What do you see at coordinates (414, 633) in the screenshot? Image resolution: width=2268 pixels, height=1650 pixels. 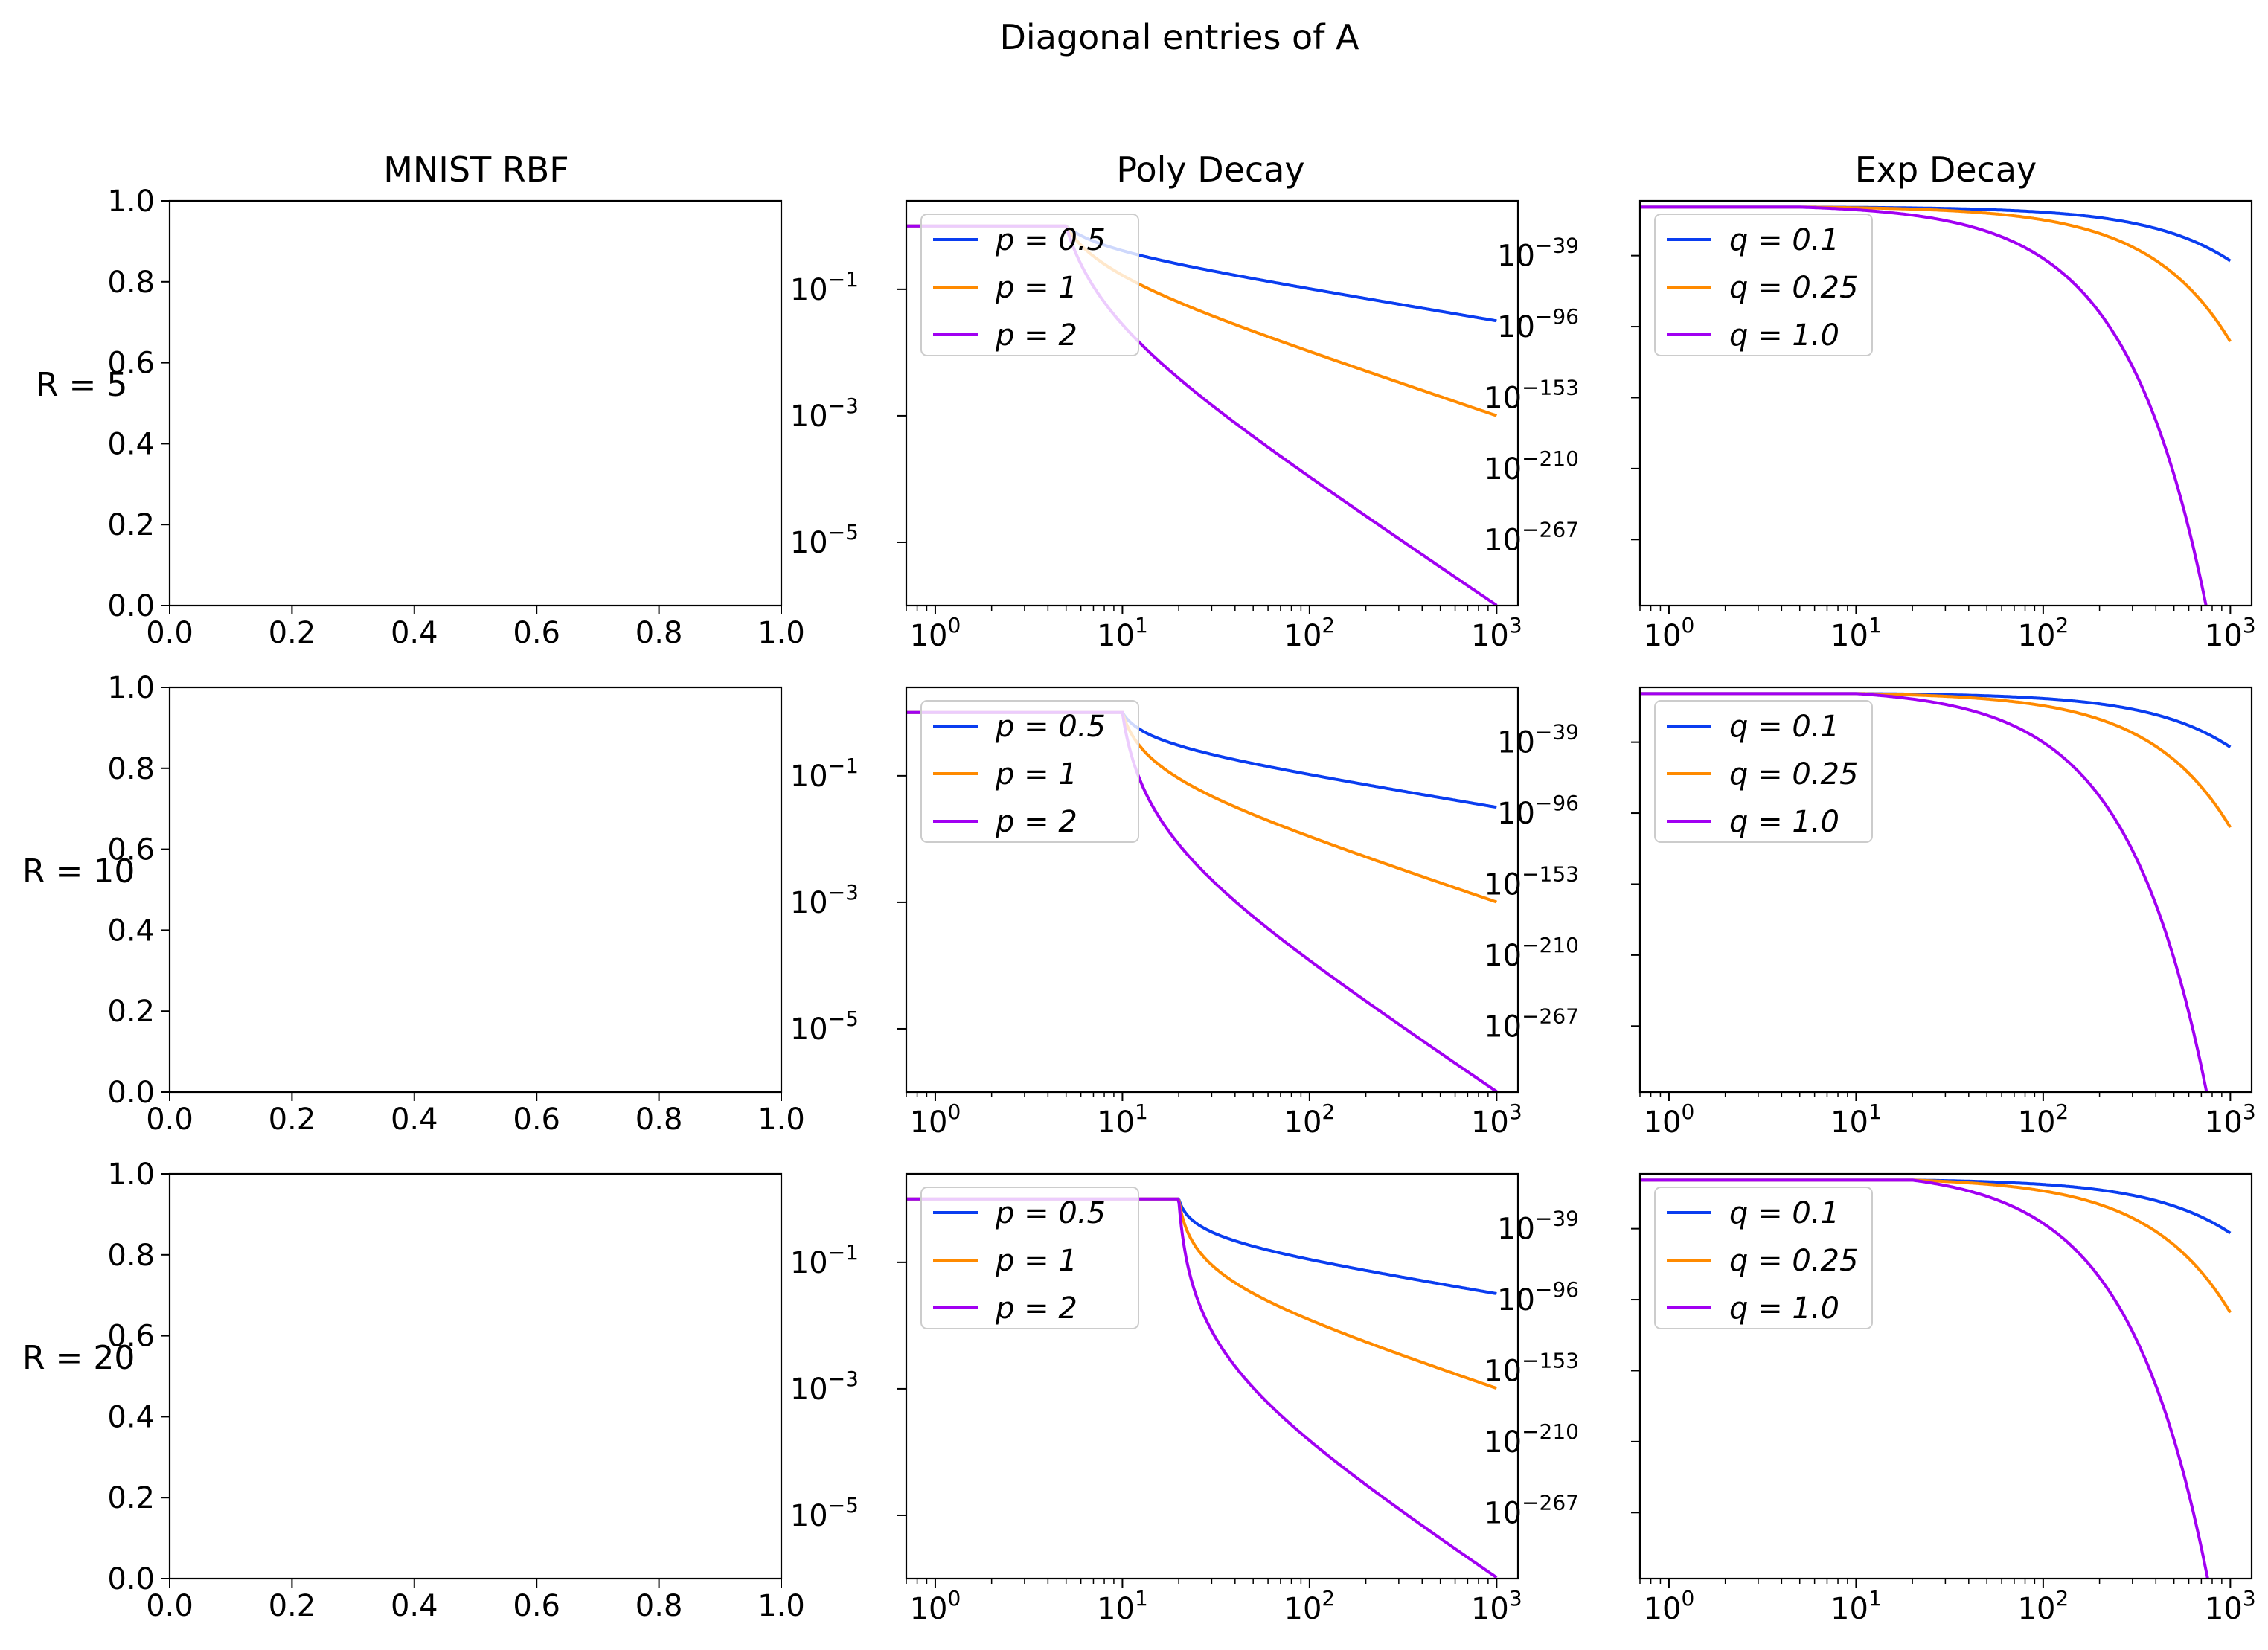 I see `x-tick-label: 0.4` at bounding box center [414, 633].